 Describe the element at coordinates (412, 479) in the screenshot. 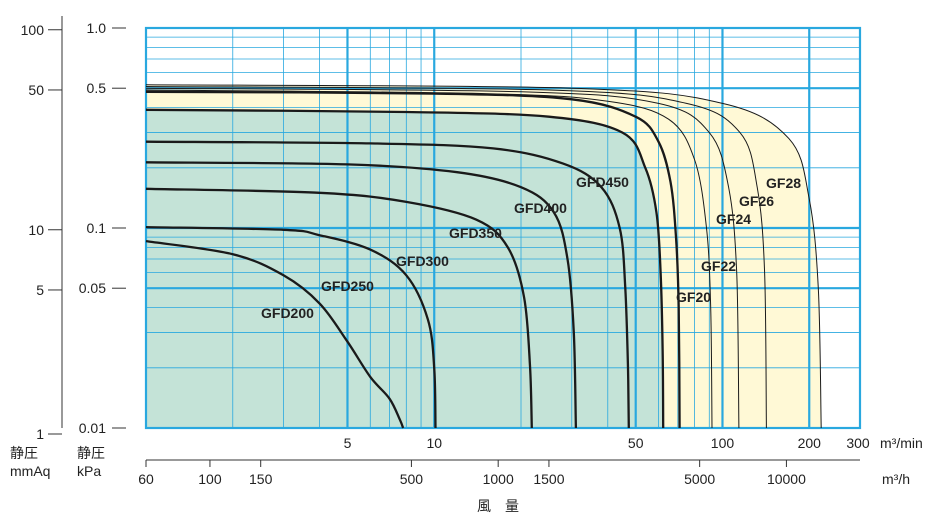

I see `x-secondary-tick-label: 500` at that location.